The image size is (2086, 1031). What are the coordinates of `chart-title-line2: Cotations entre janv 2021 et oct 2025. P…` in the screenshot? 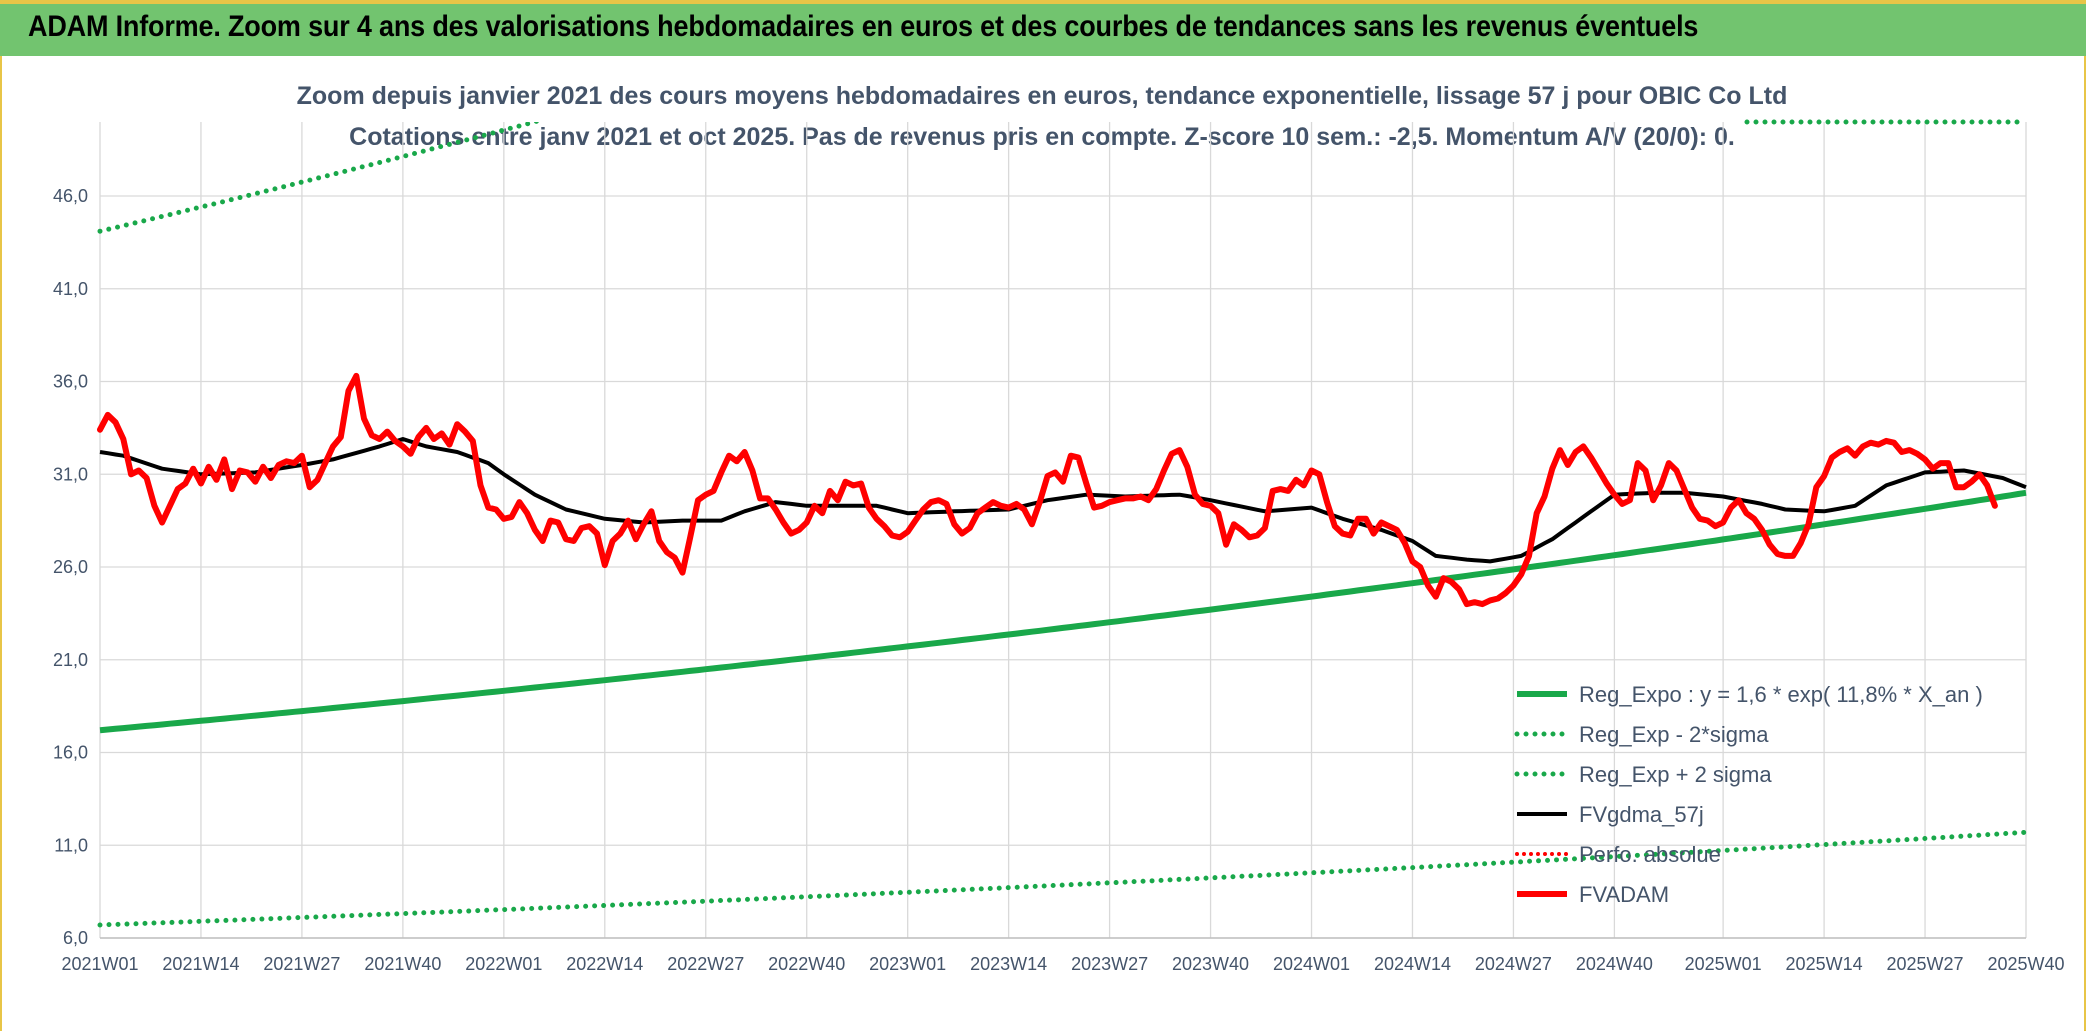 It's located at (1042, 137).